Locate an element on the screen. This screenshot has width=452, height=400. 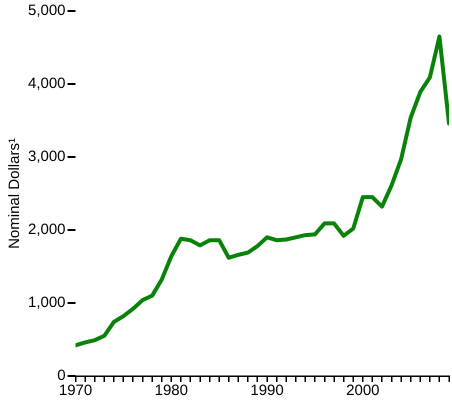
x-tick-label: 1970 is located at coordinates (75, 391).